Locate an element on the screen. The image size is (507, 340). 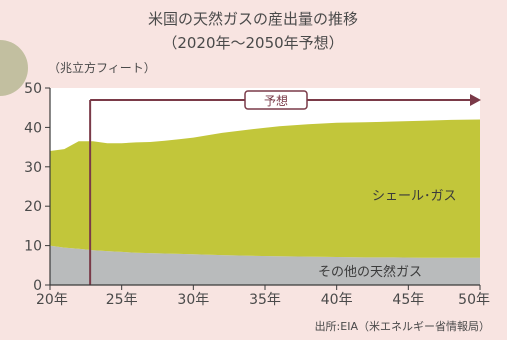
forecast-label: 予想 is located at coordinates (276, 100).